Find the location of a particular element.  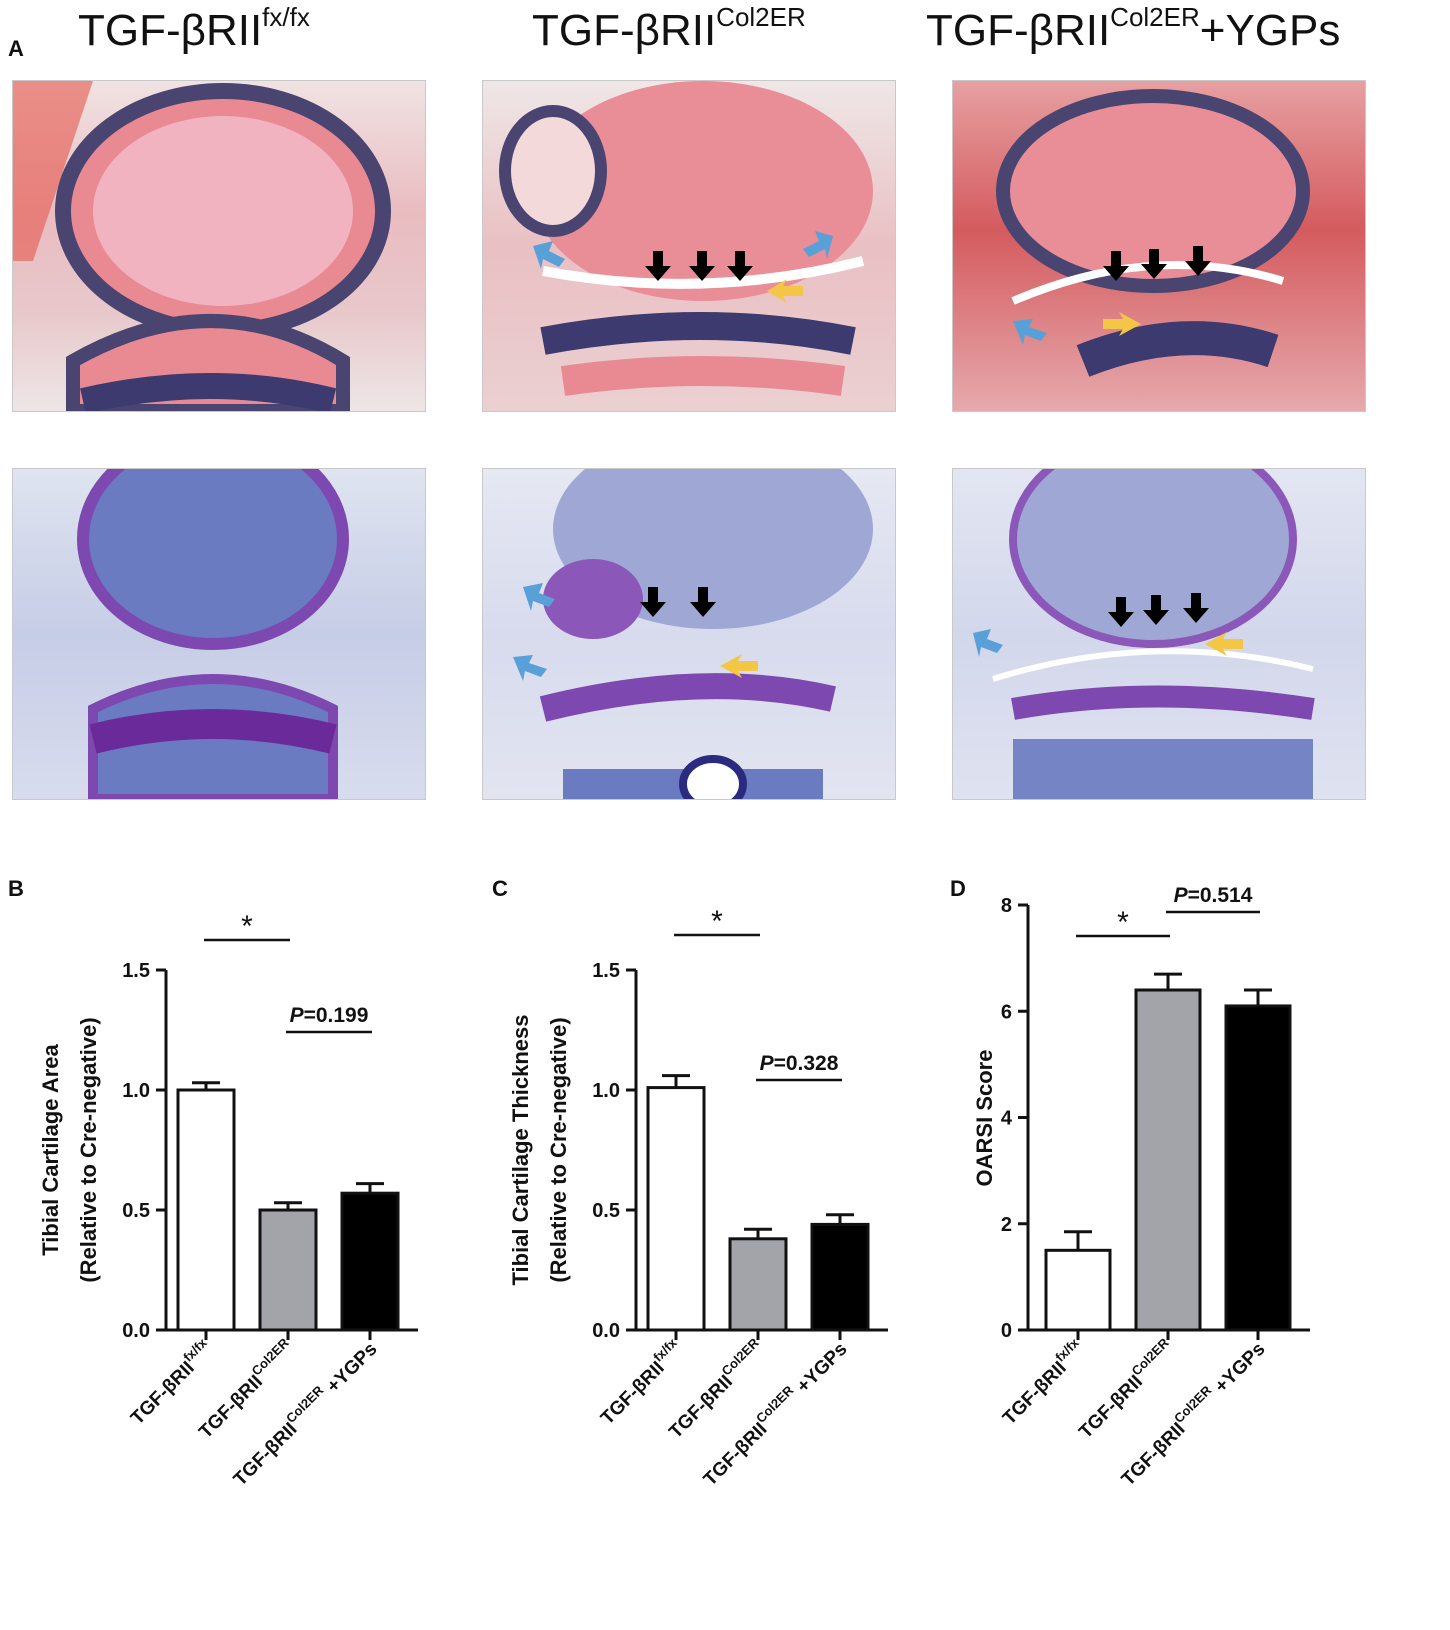

p-value-label: P=0.328 is located at coordinates (799, 1063).